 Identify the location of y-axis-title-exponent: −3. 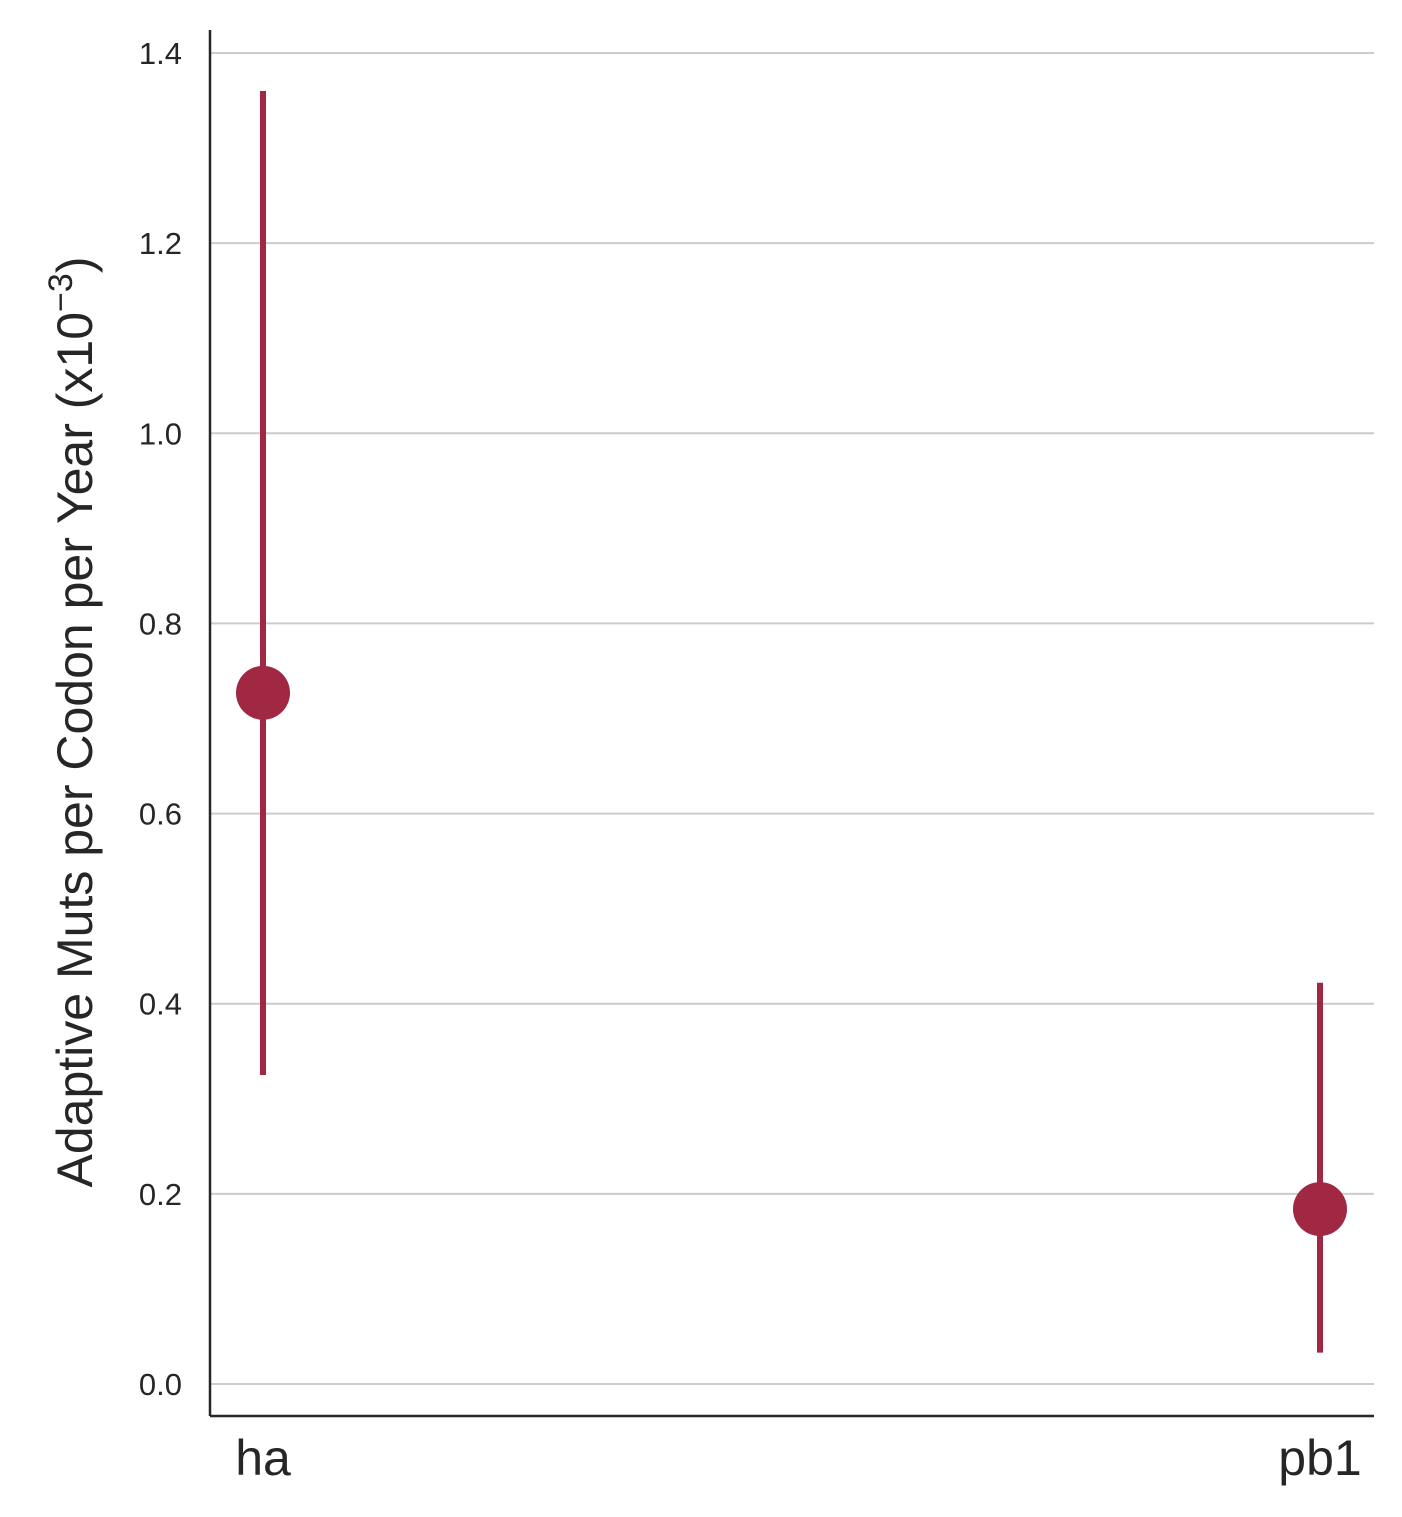
(61, 292).